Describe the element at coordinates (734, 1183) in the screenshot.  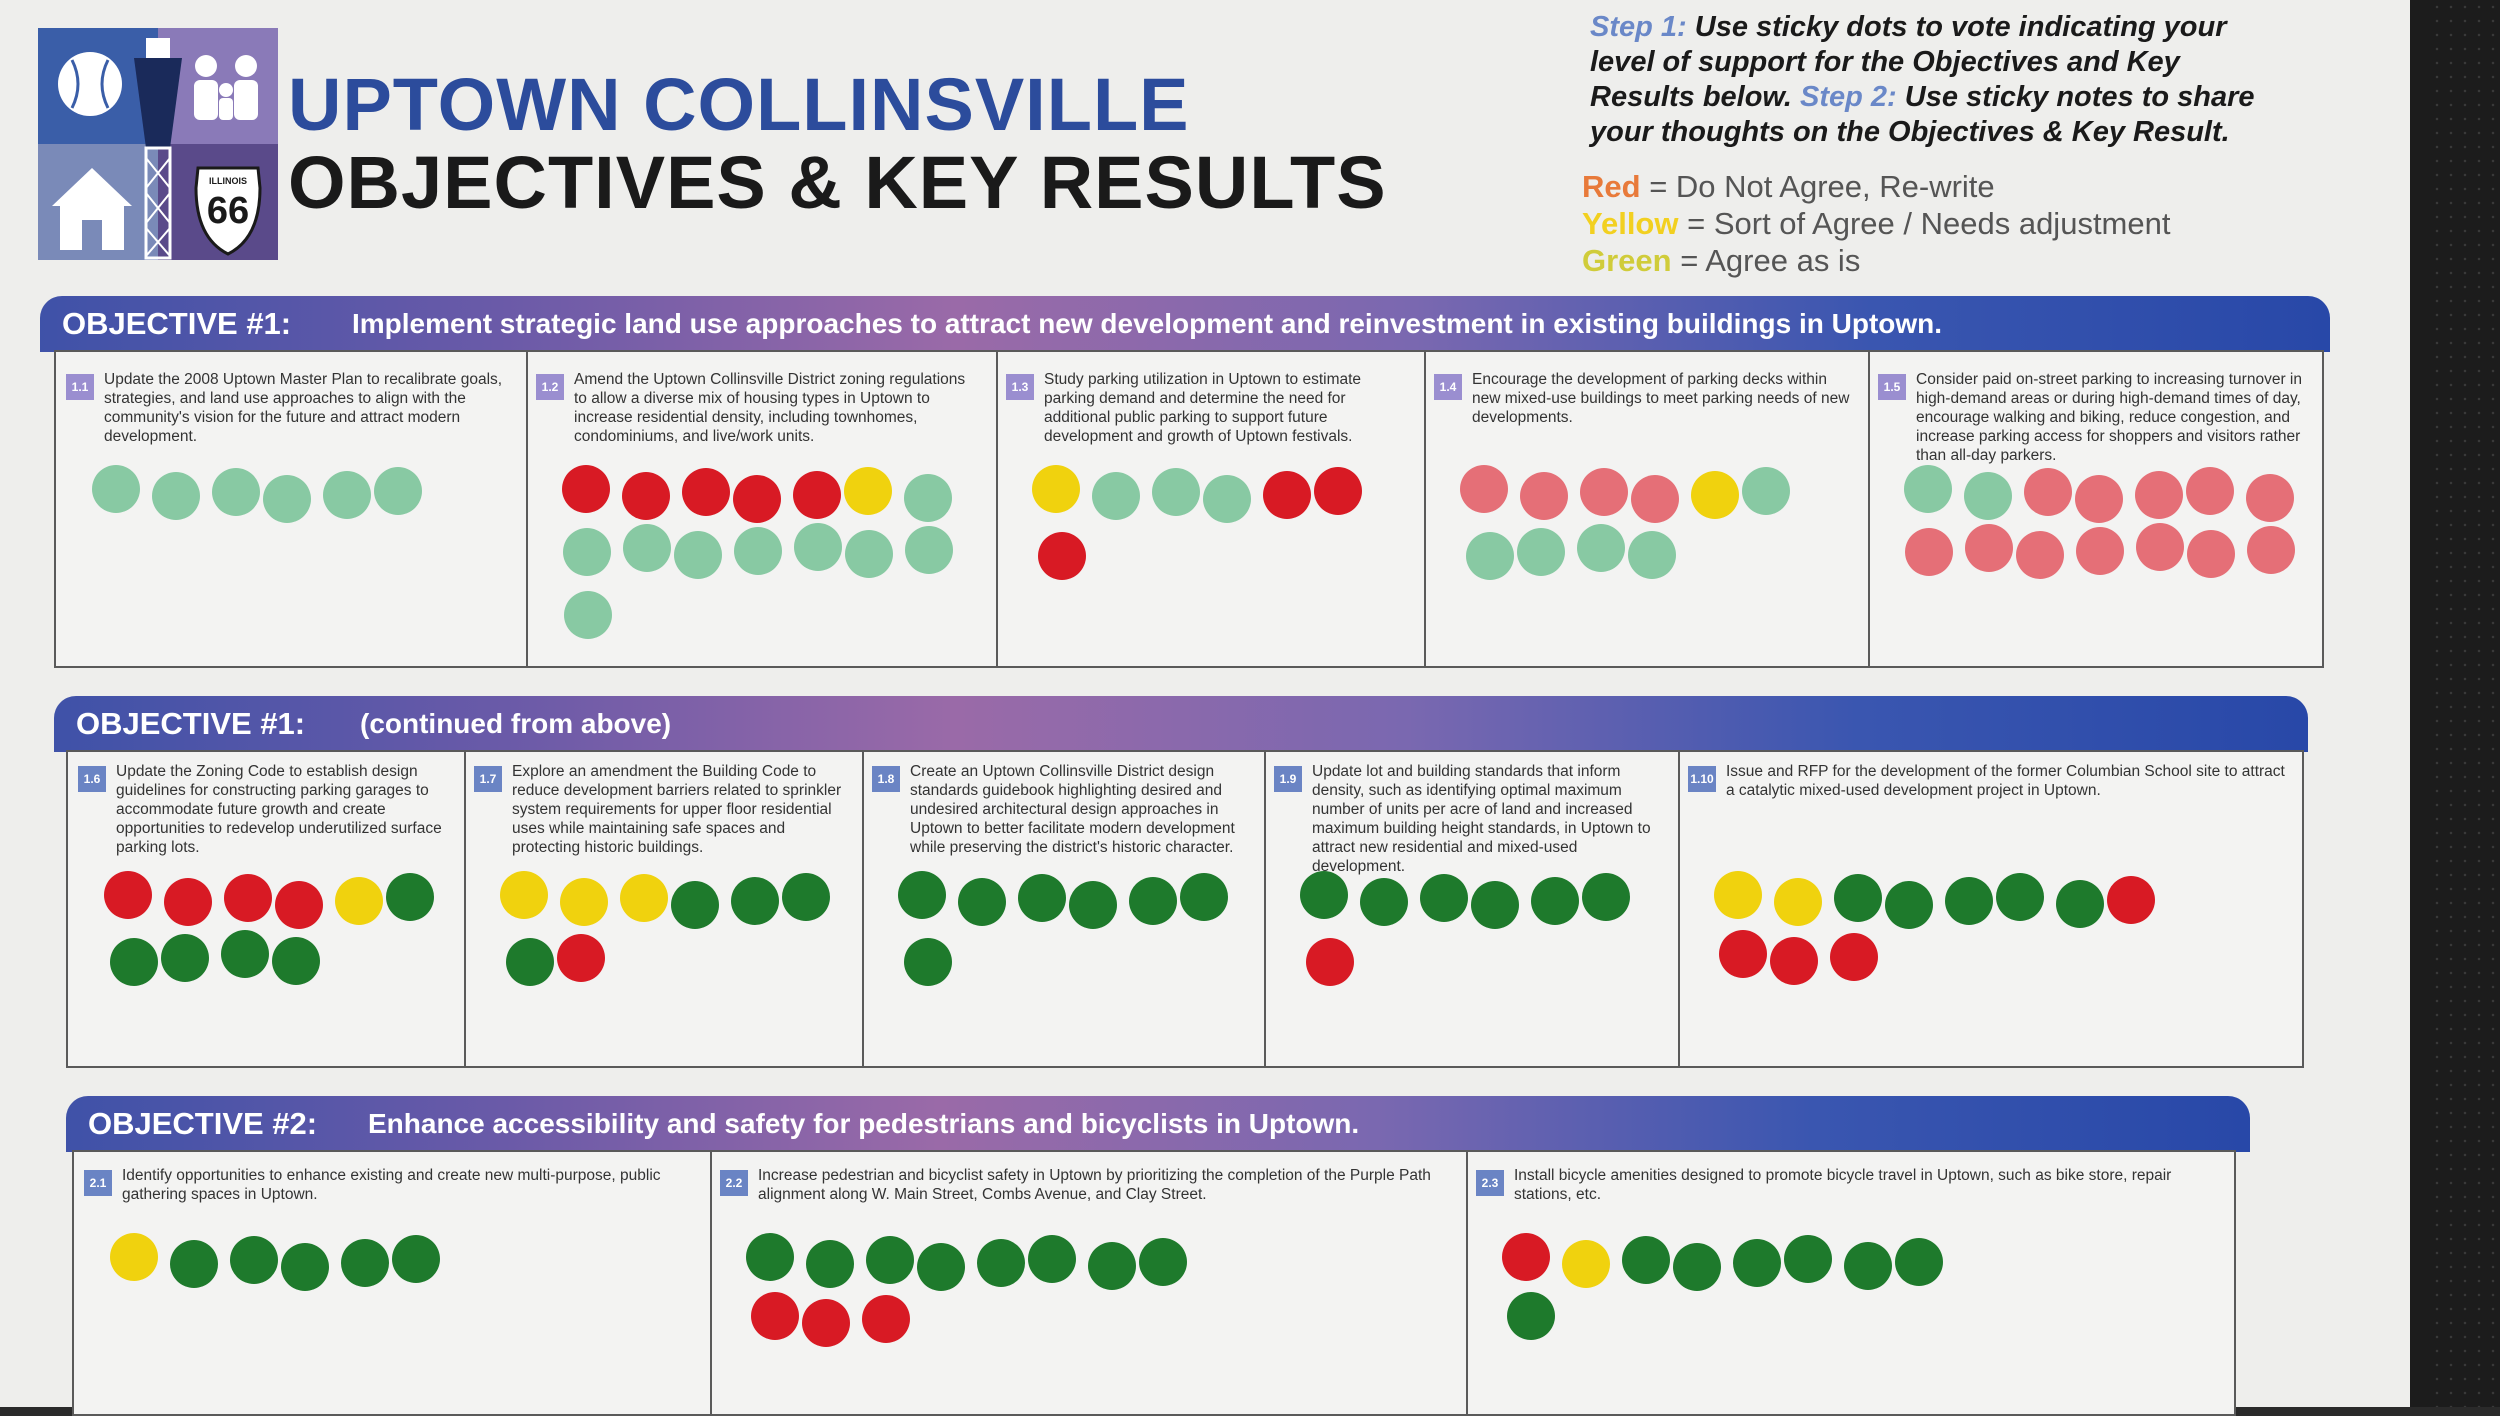
I see `key-result-number: 2.2` at that location.